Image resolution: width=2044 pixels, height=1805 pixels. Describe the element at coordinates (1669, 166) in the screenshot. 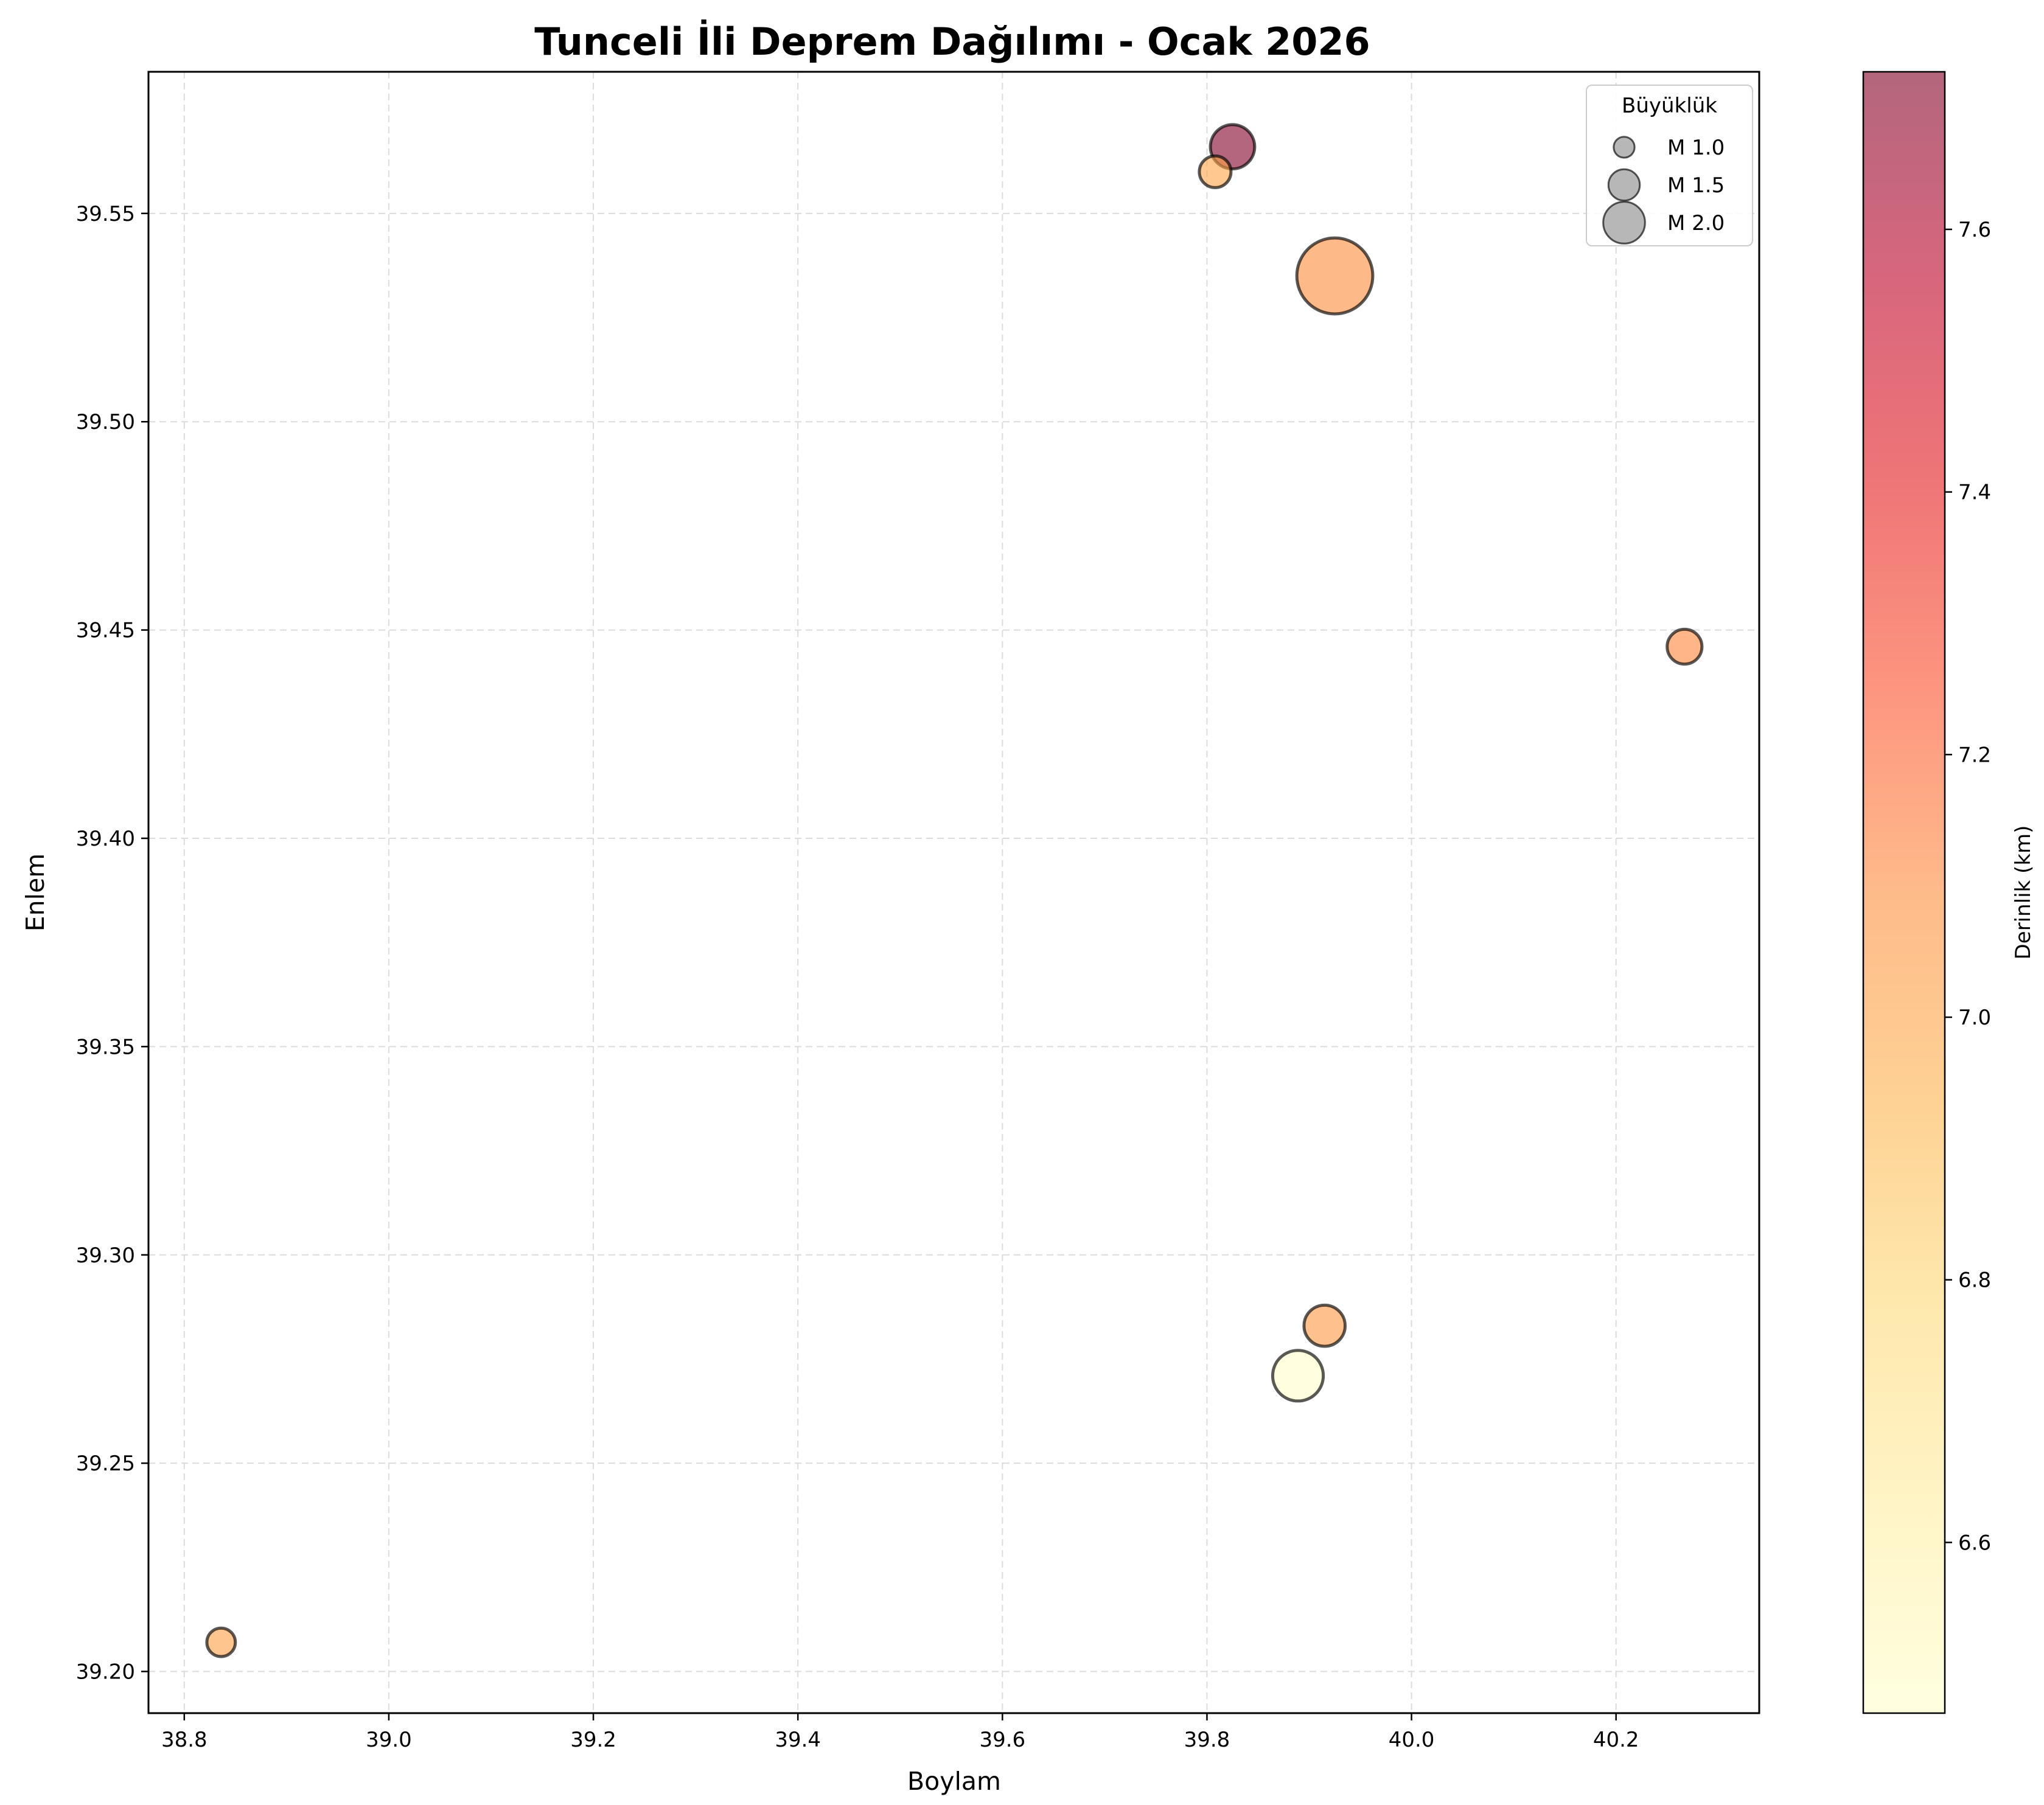

I see `legend: Büyüklük M 1.0 M 1.5 M 2.0` at that location.